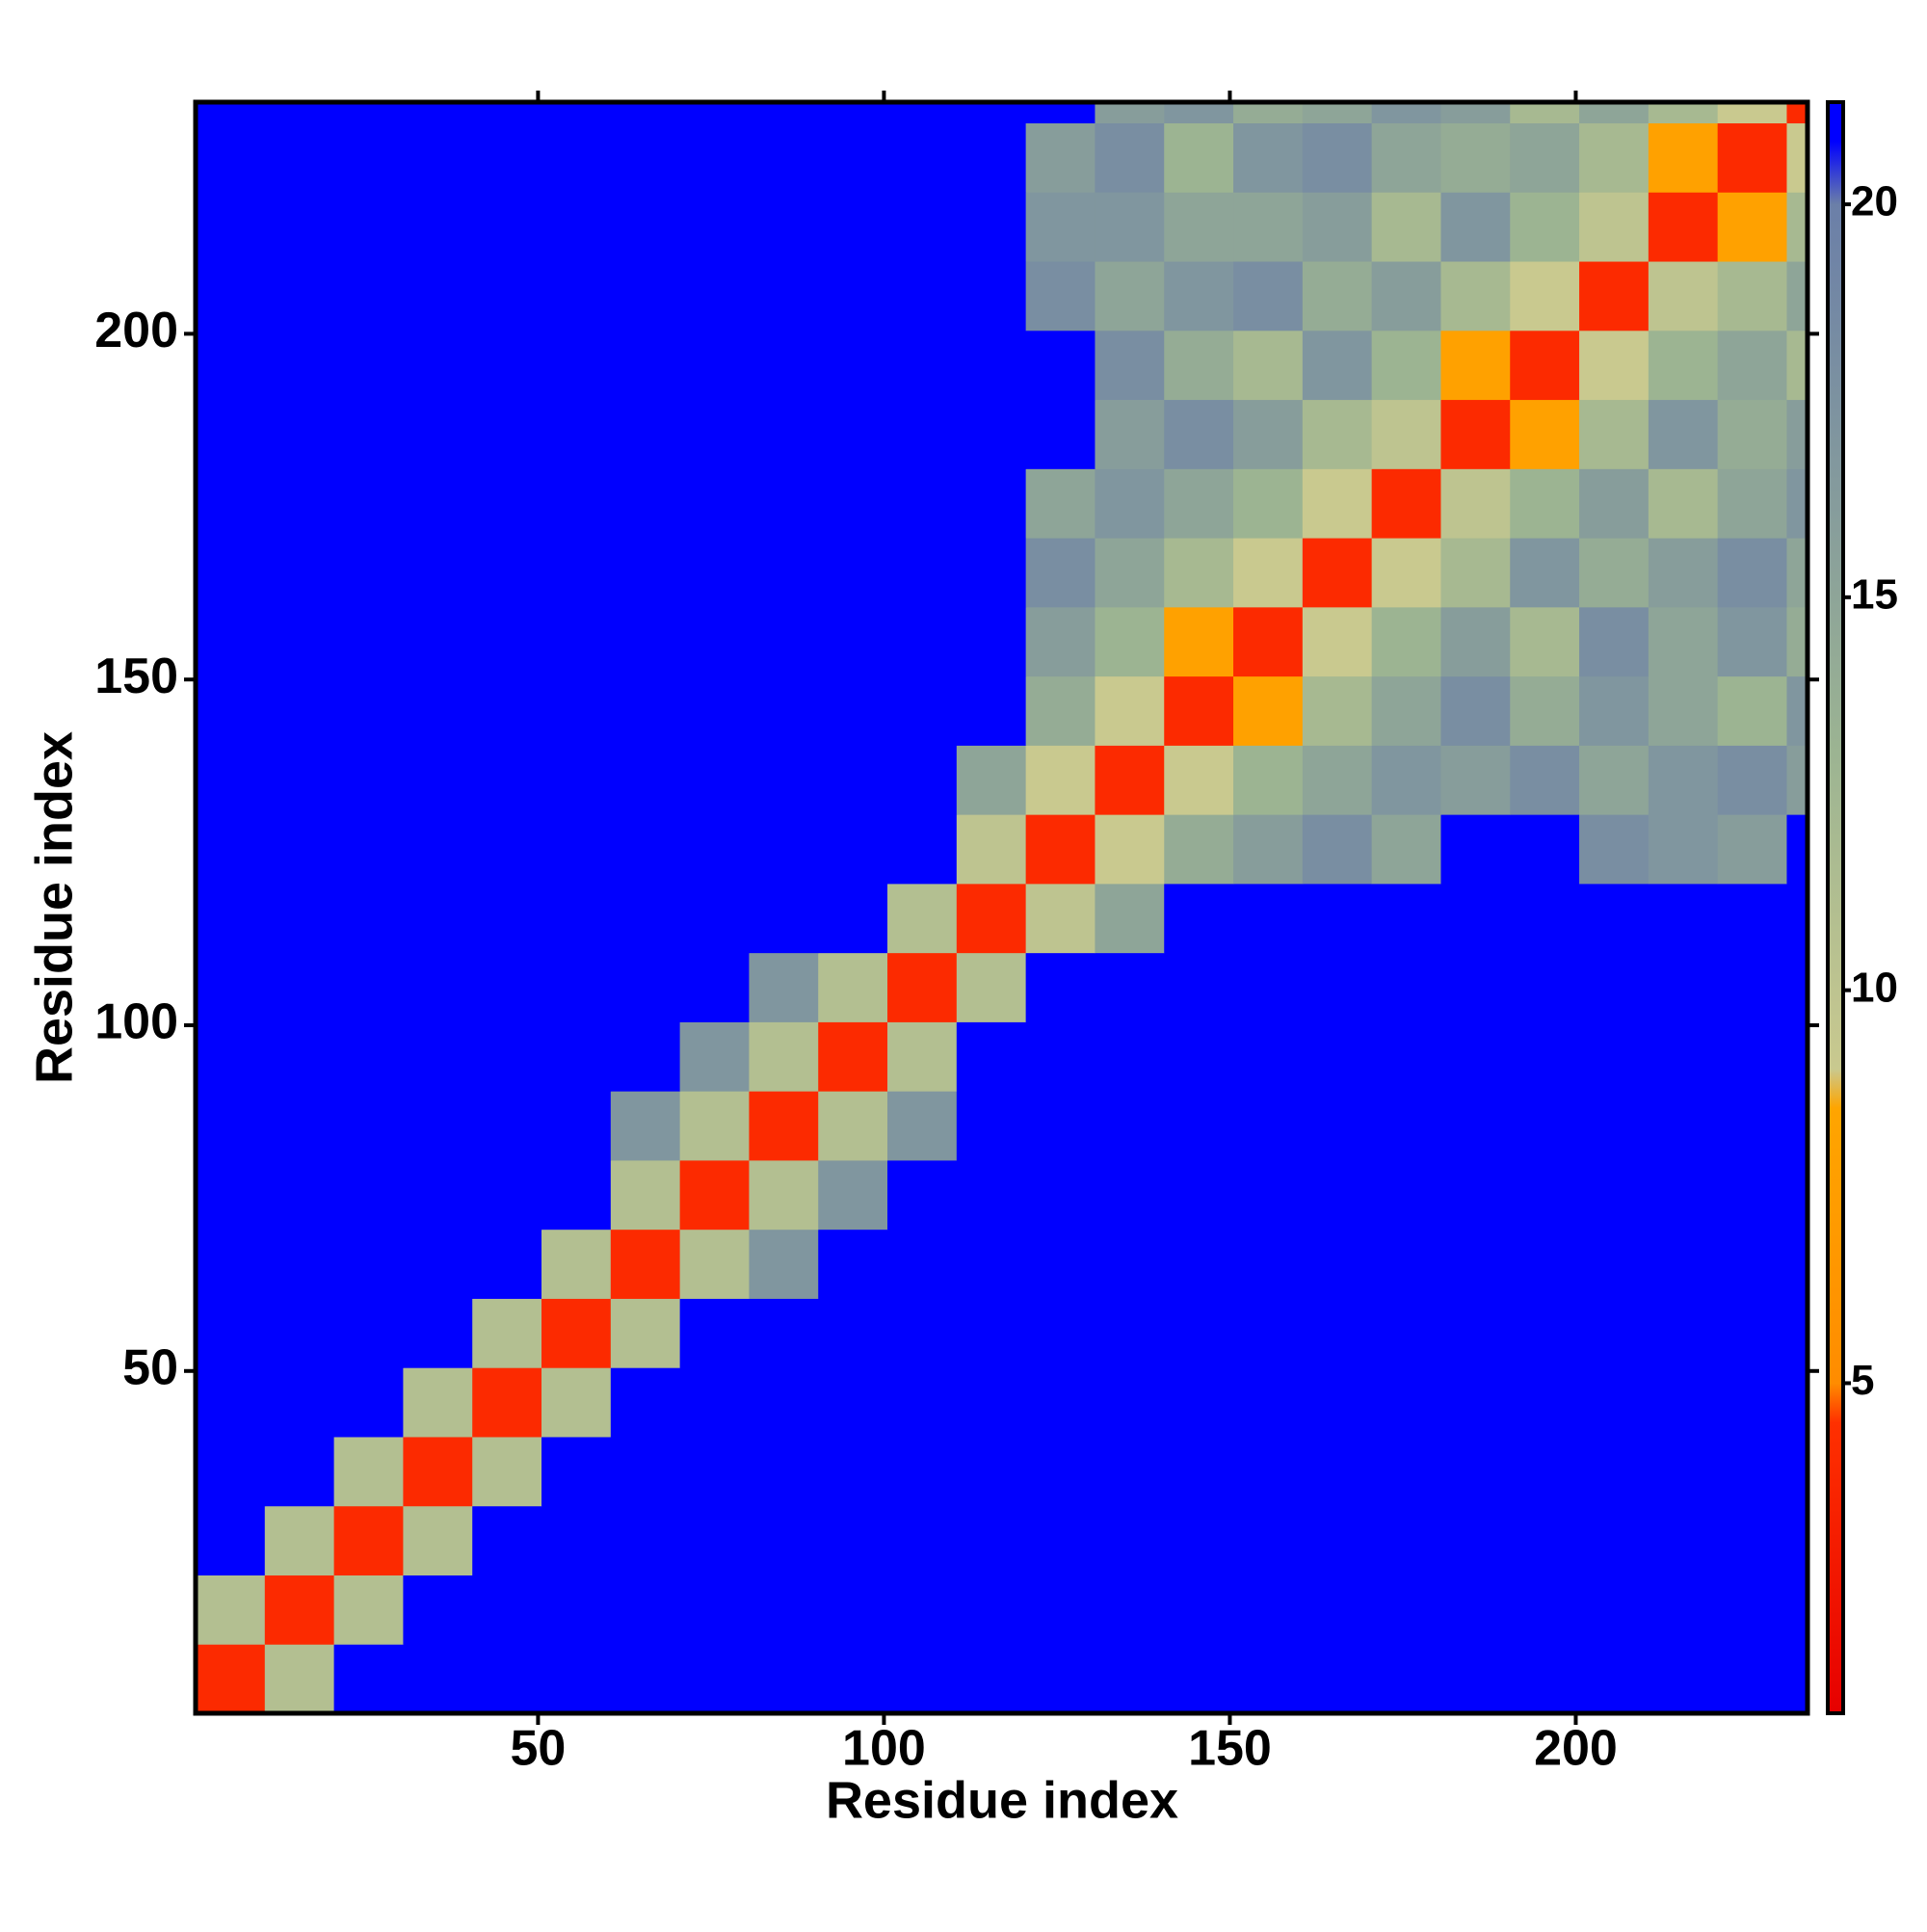 The image size is (1927, 1932). Describe the element at coordinates (136, 1022) in the screenshot. I see `y-tick-label: 100` at that location.